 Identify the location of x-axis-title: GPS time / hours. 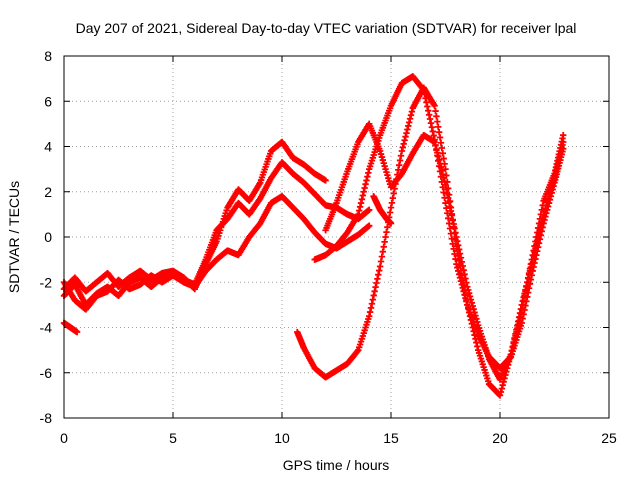
(336, 465).